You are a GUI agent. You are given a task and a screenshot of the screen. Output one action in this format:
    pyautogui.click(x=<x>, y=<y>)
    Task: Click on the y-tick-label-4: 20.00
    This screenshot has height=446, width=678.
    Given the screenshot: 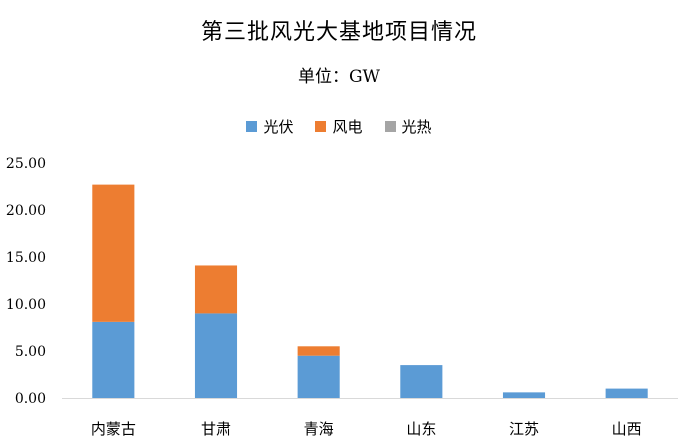 What is the action you would take?
    pyautogui.click(x=26, y=211)
    